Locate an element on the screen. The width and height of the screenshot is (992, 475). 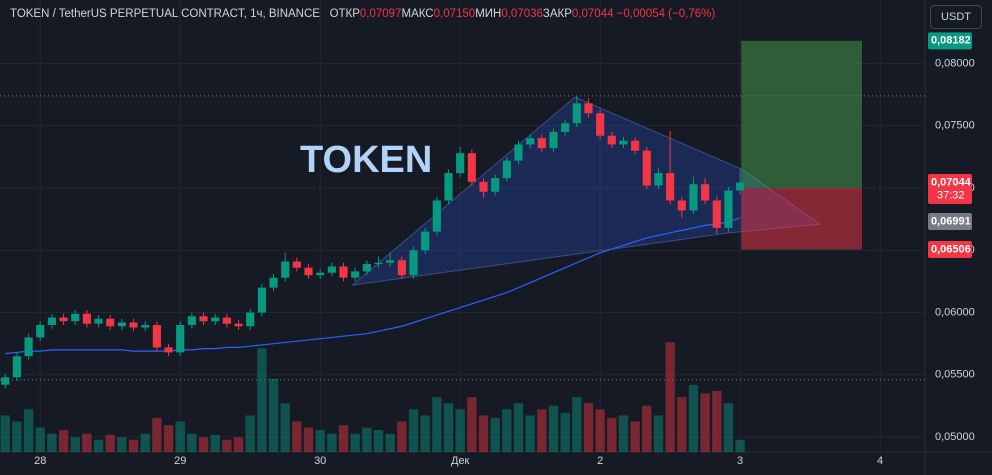
price-label: 0,06991 is located at coordinates (951, 221).